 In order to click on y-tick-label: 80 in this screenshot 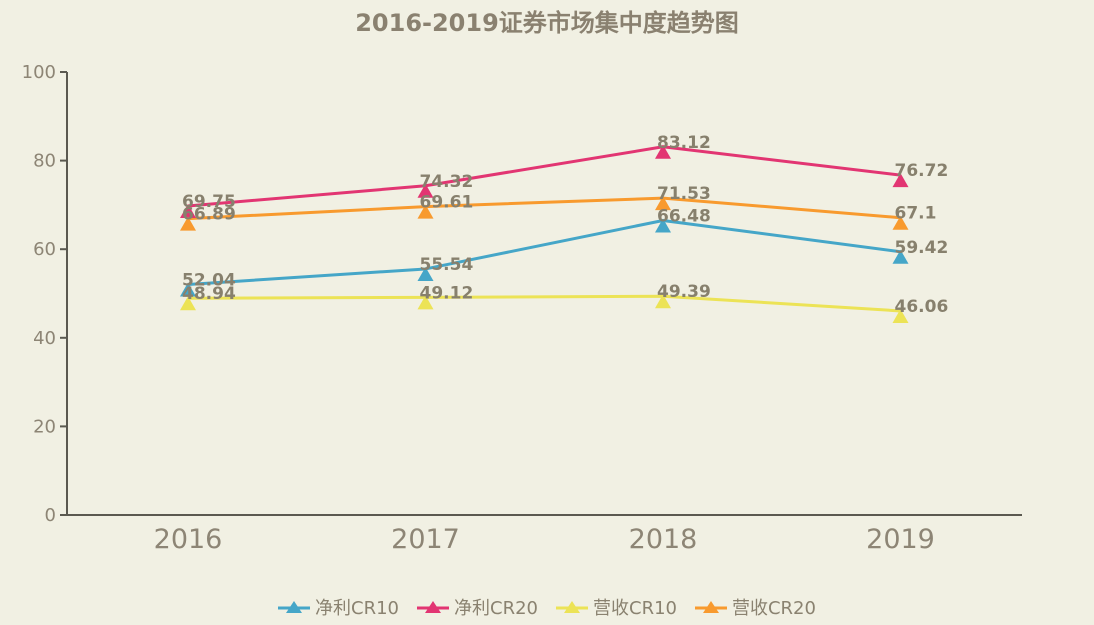, I will do `click(44, 161)`.